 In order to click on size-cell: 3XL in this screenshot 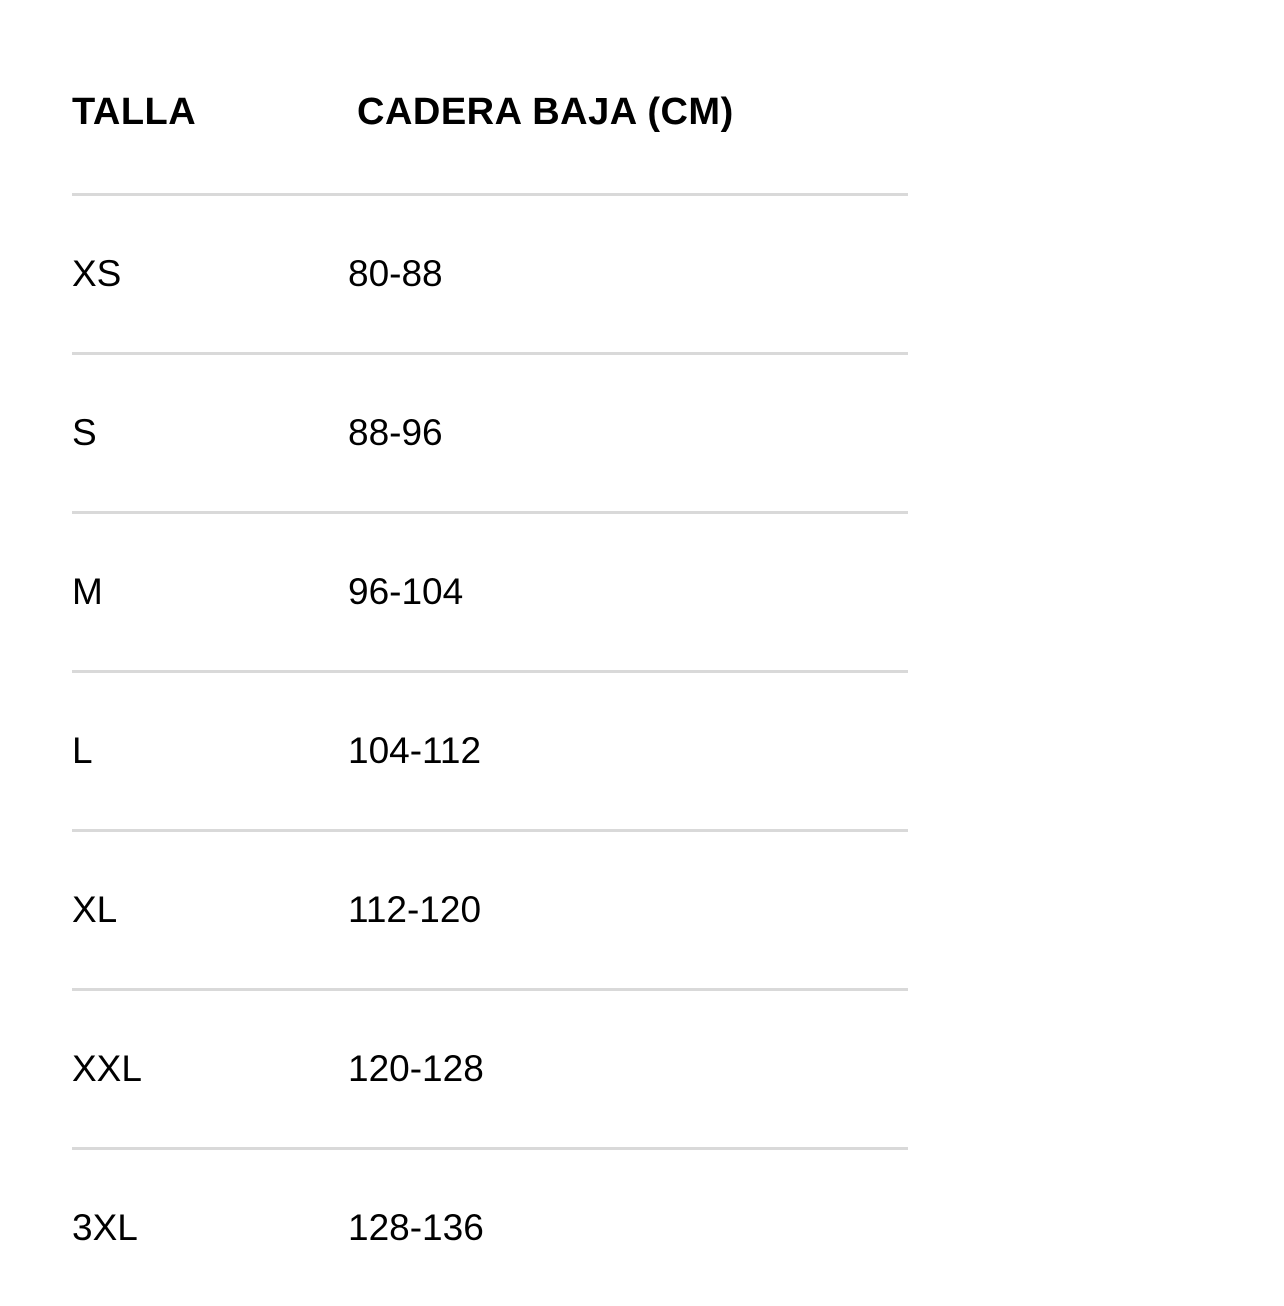, I will do `click(105, 1227)`.